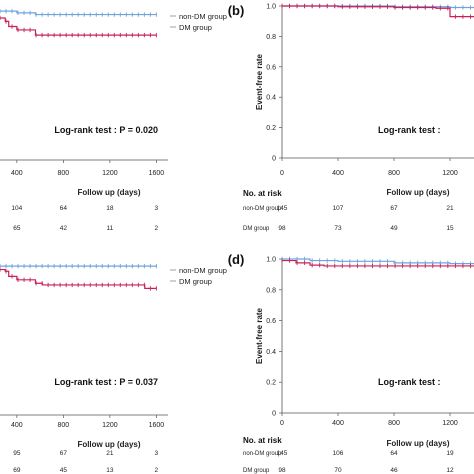 The width and height of the screenshot is (474, 474). Describe the element at coordinates (394, 228) in the screenshot. I see `risk-value: 49` at that location.